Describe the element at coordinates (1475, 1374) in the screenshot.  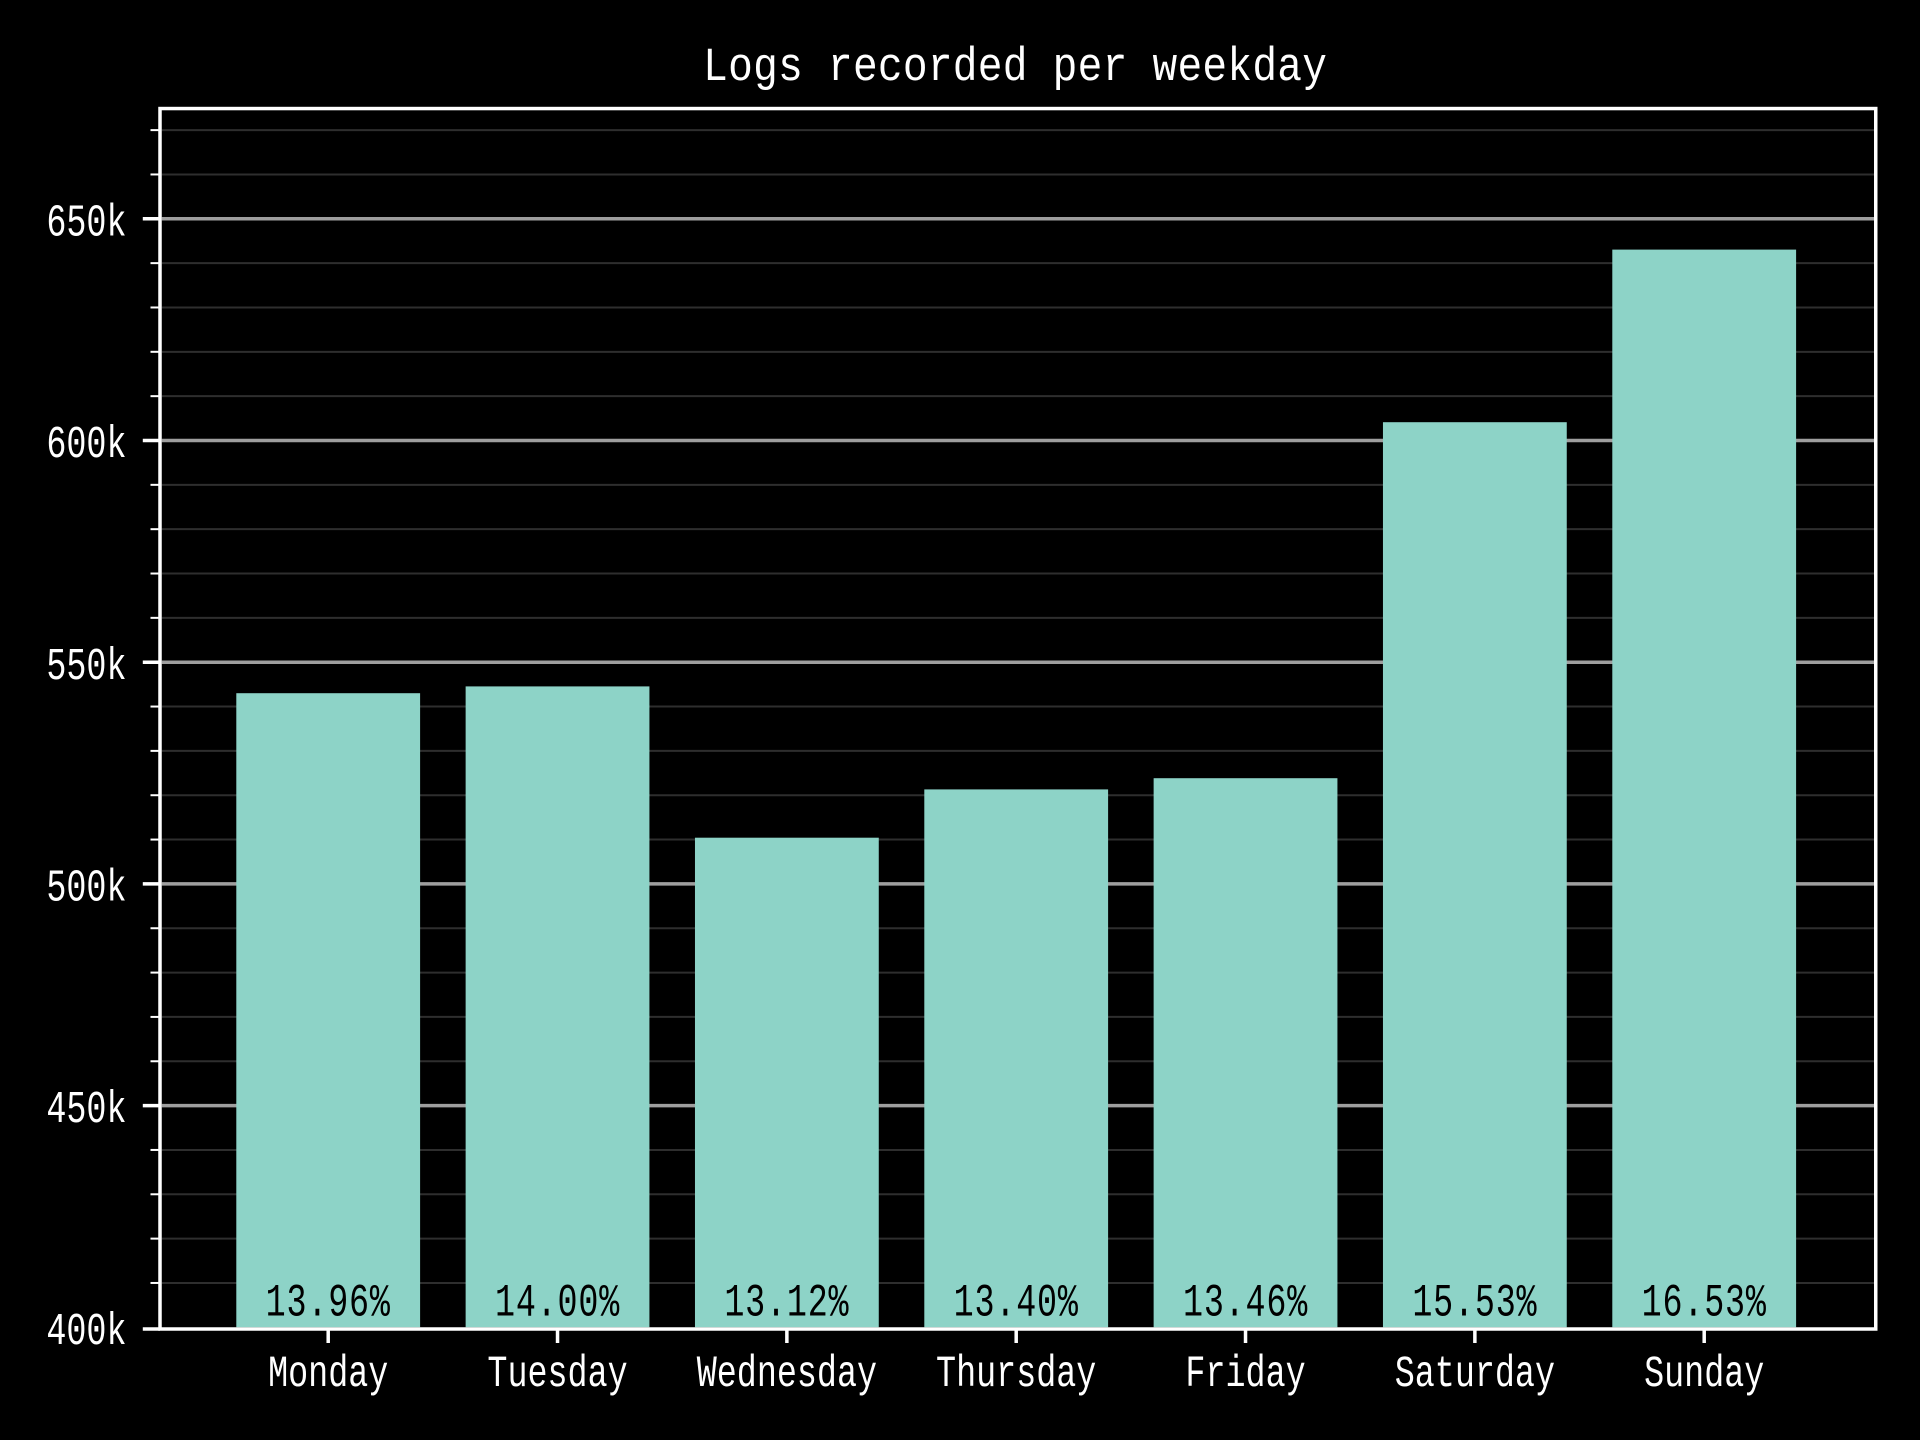
I see `svg-text: Saturday` at that location.